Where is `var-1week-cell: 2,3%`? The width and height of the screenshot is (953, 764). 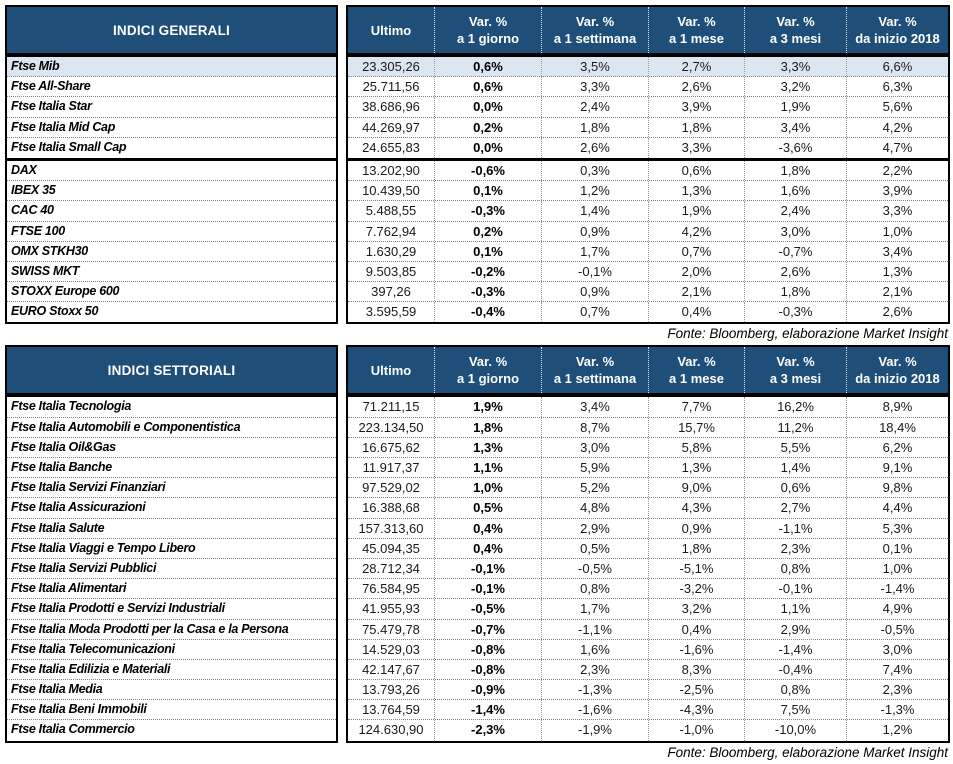 var-1week-cell: 2,3% is located at coordinates (594, 669).